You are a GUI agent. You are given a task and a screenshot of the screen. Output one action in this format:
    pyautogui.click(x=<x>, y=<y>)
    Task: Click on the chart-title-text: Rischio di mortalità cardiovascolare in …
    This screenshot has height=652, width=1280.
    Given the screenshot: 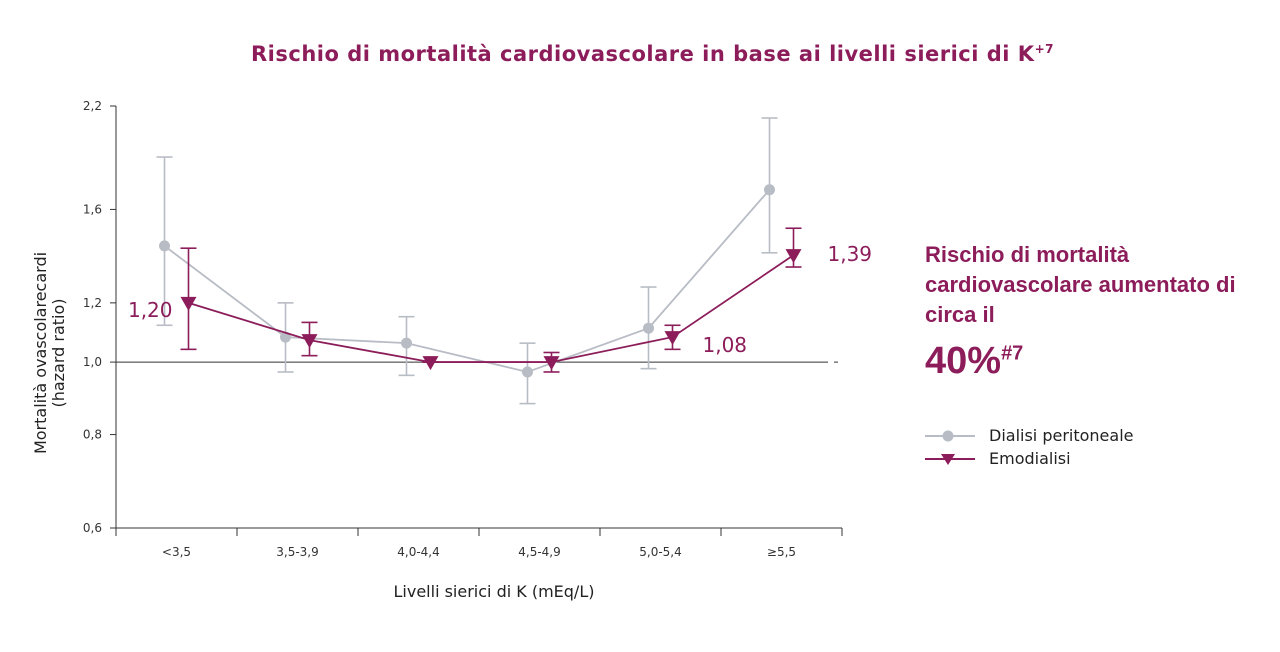 What is the action you would take?
    pyautogui.click(x=643, y=54)
    